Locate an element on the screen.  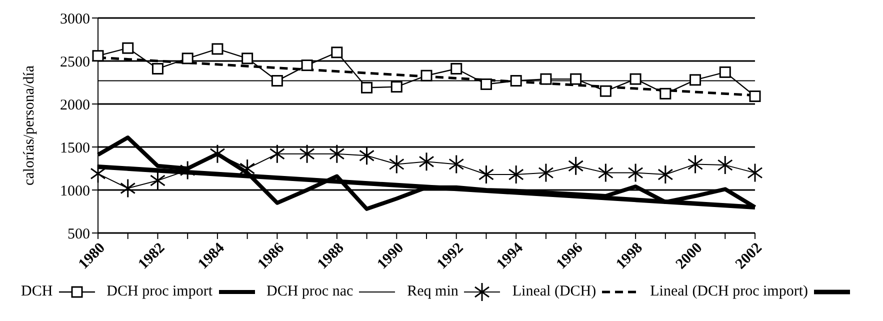
legend-label: DCH proc nac is located at coordinates (310, 292).